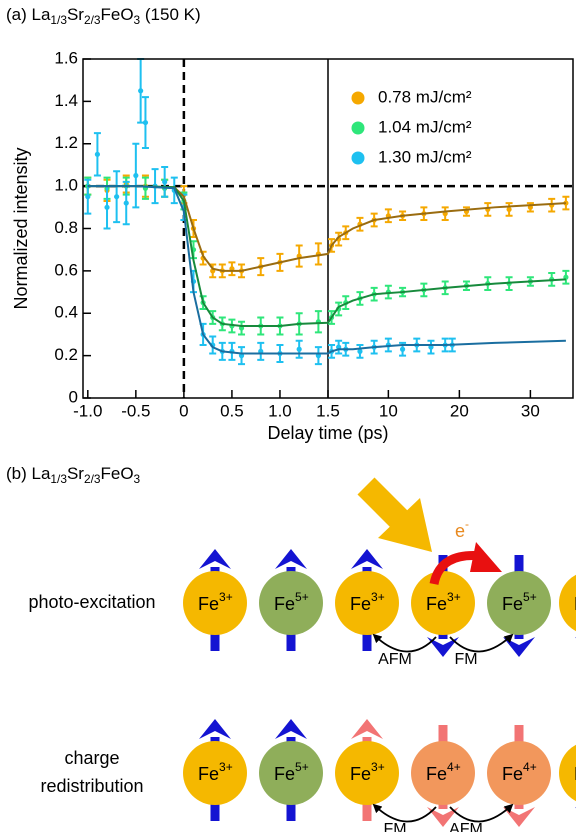 This screenshot has width=576, height=832. What do you see at coordinates (459, 410) in the screenshot?
I see `x-tick-label: 20` at bounding box center [459, 410].